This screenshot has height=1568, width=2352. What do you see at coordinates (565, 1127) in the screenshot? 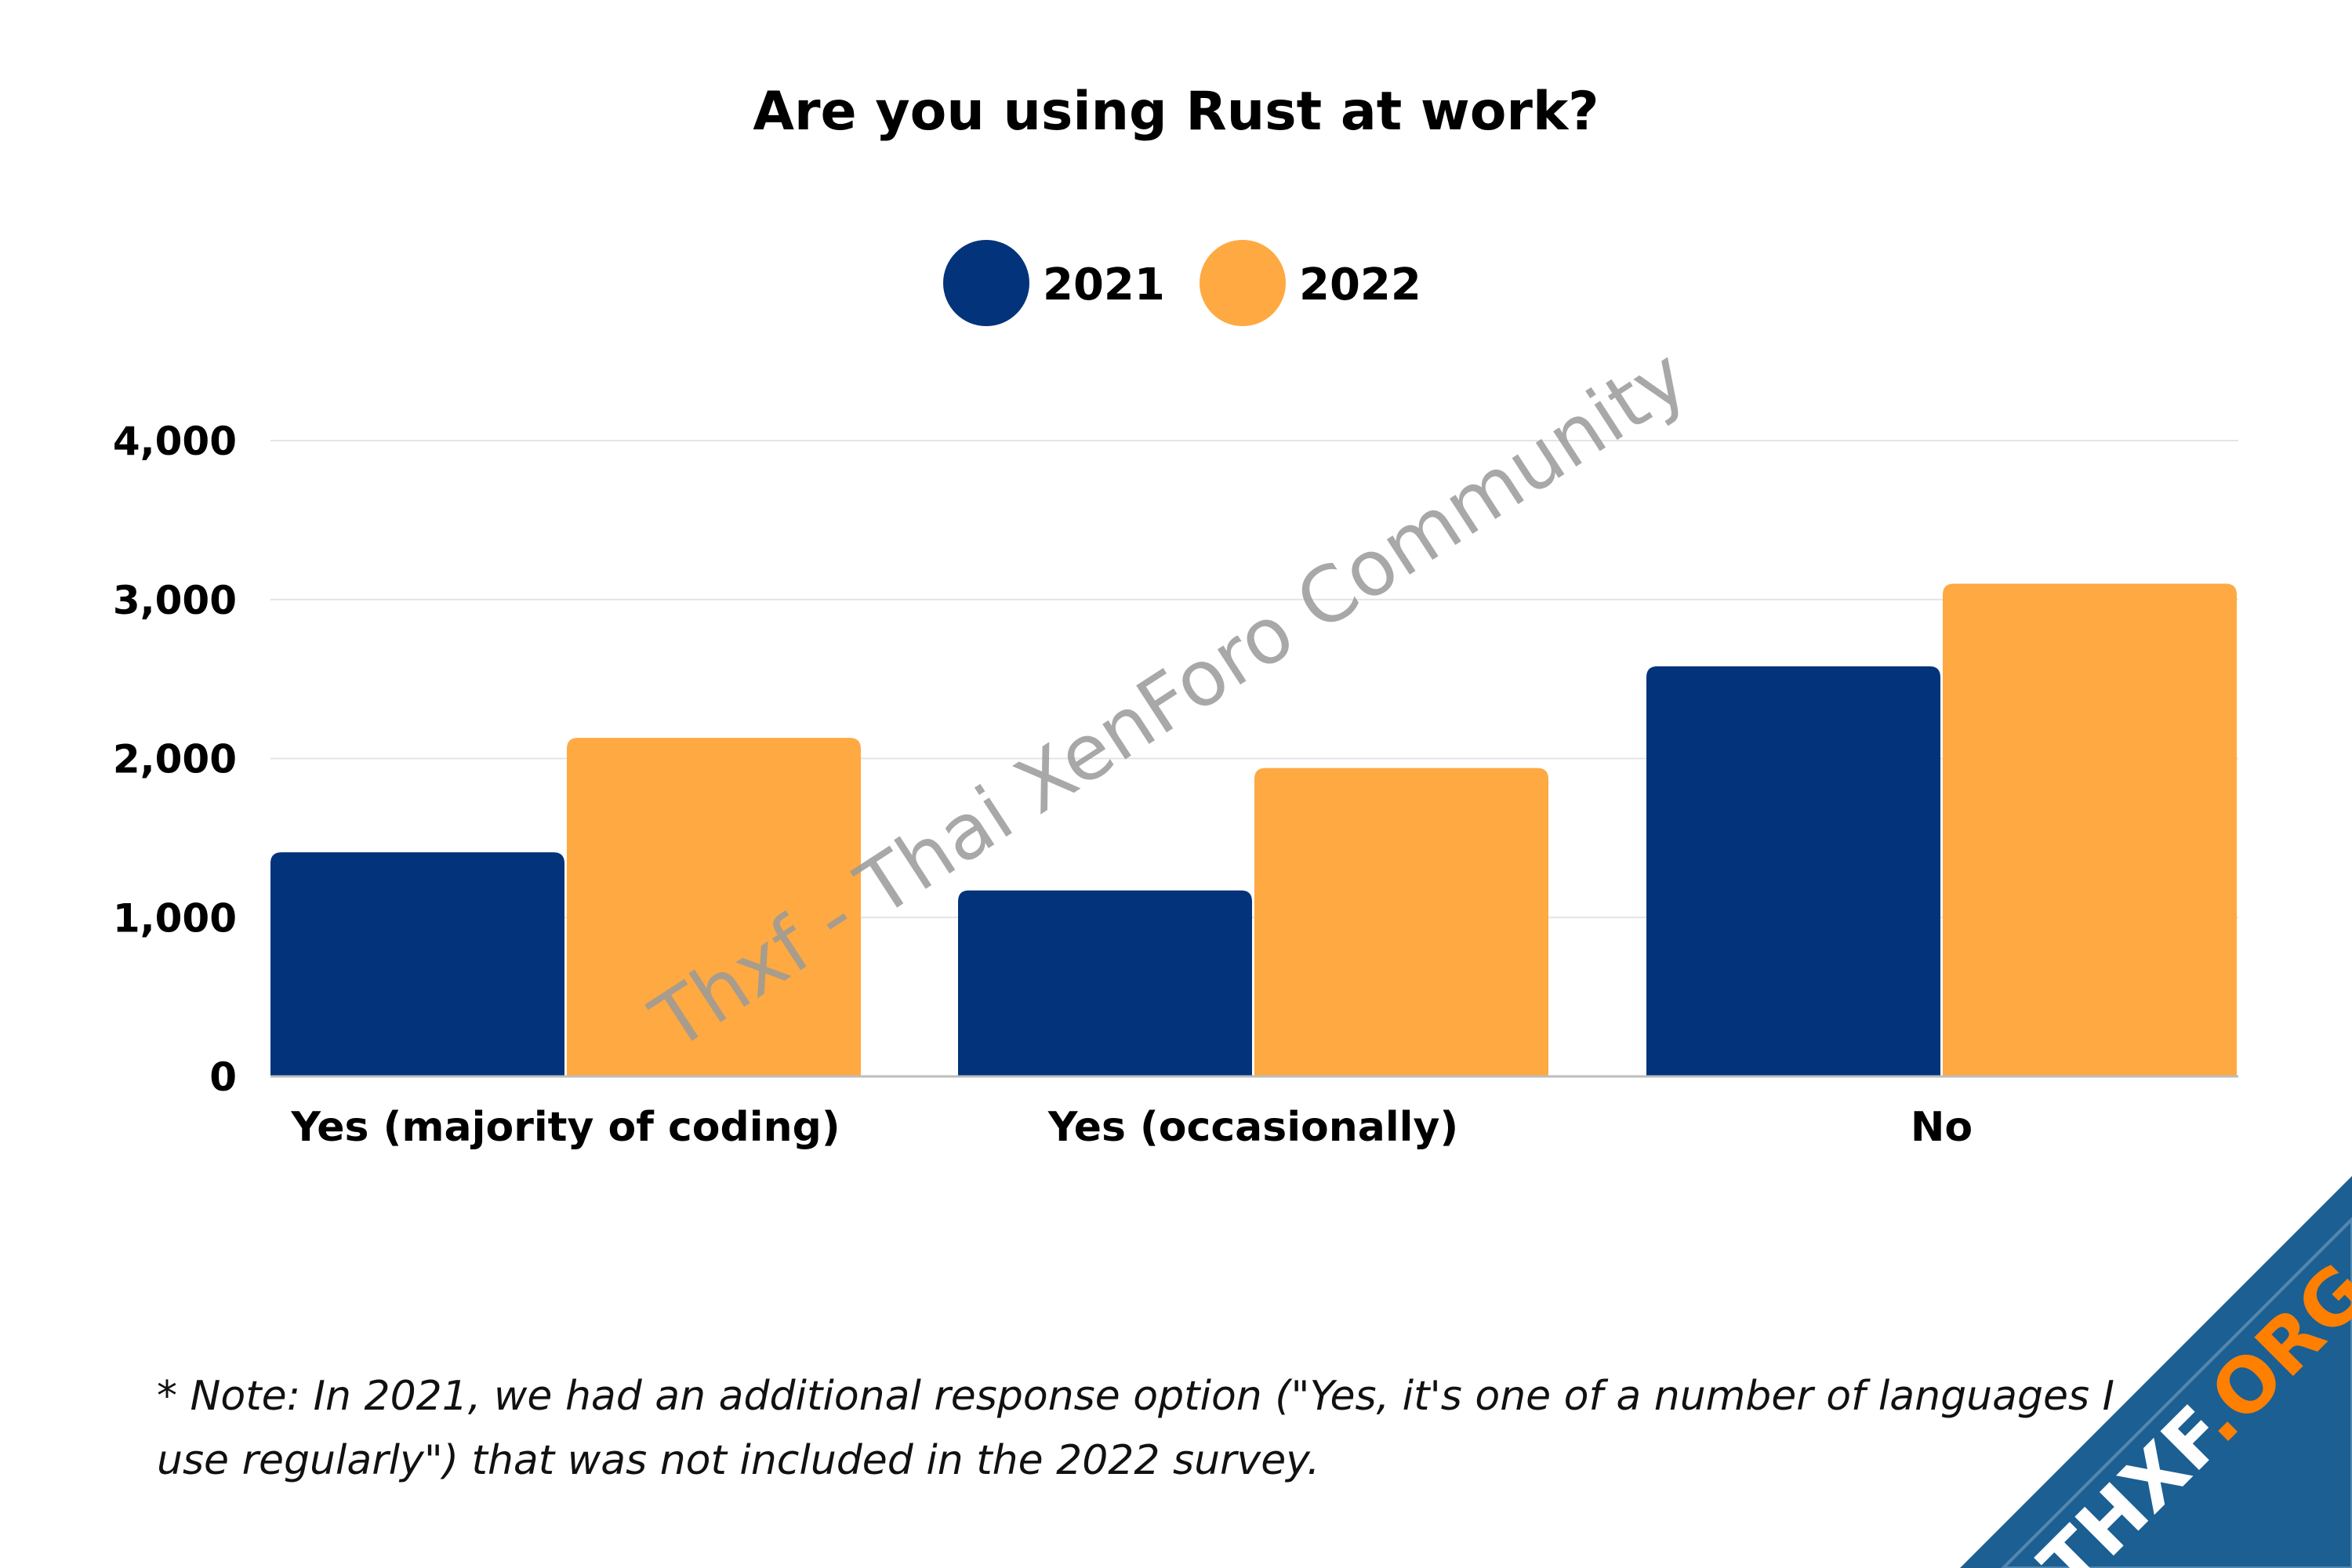
I see `x-category-label: Yes (majority of coding)` at bounding box center [565, 1127].